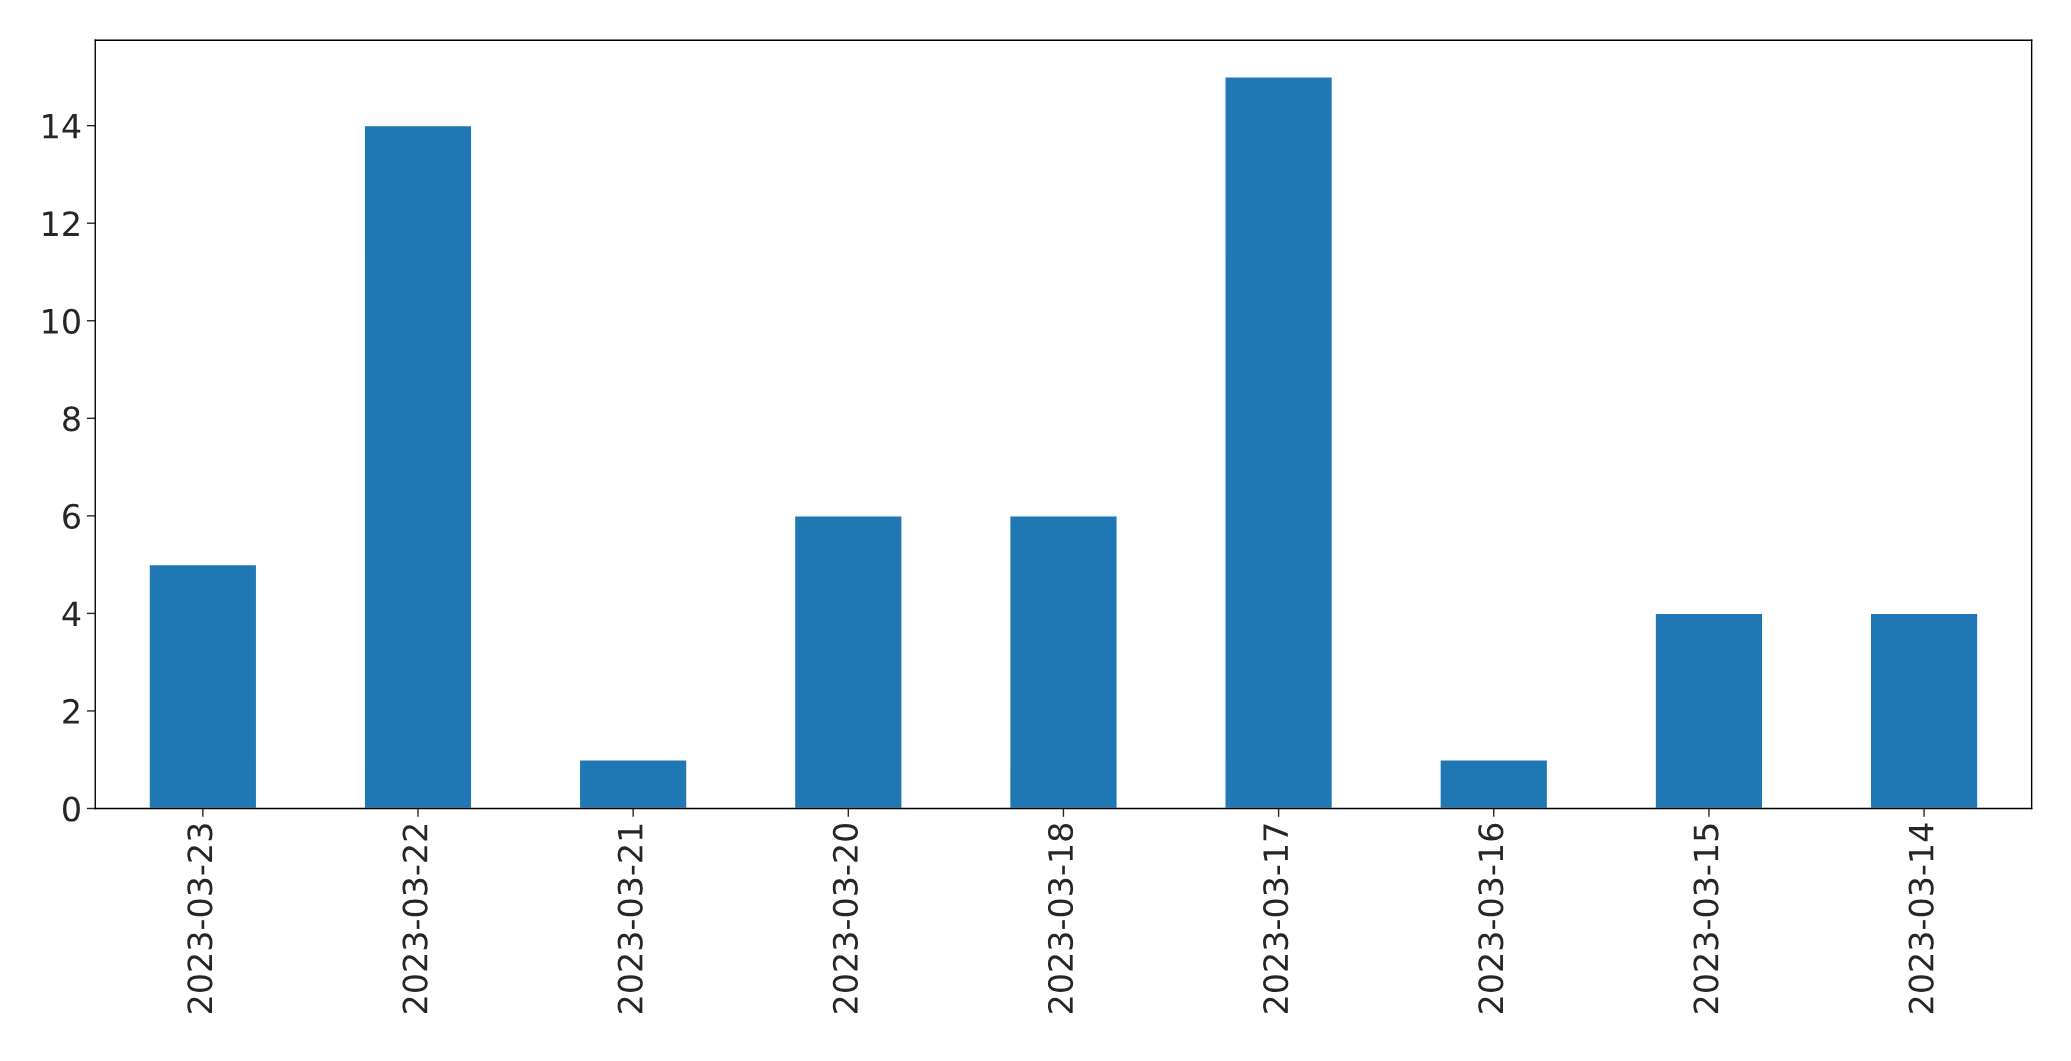 The width and height of the screenshot is (2071, 1061). What do you see at coordinates (71, 809) in the screenshot?
I see `y-tick-label: 0` at bounding box center [71, 809].